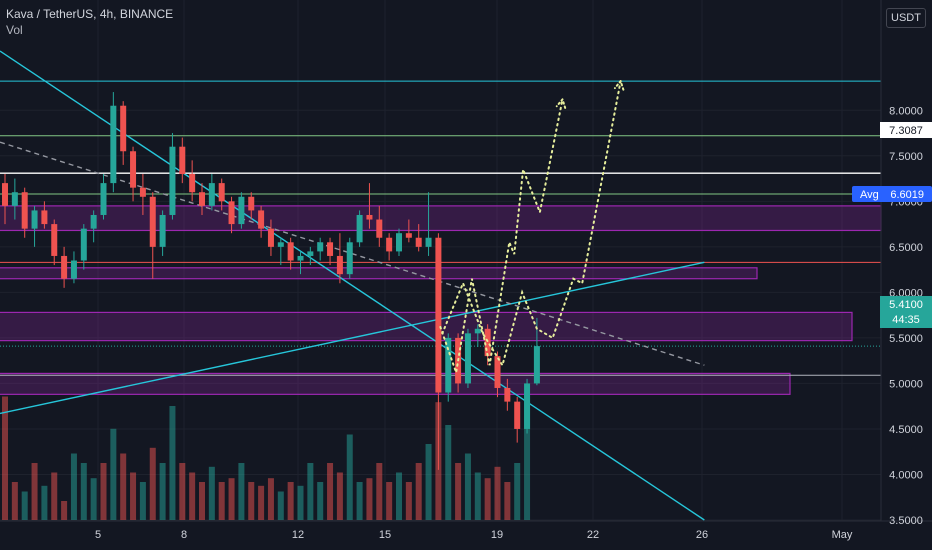  Describe the element at coordinates (14, 30) in the screenshot. I see `volume-label: Vol` at that location.